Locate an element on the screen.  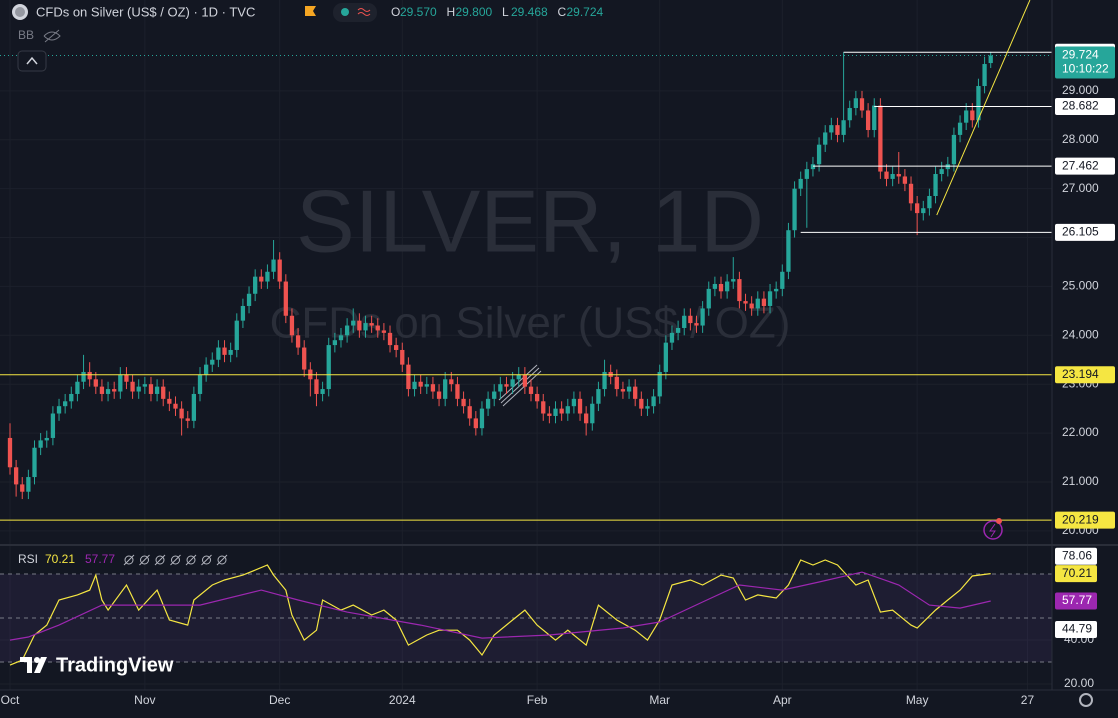
y-tick-label: 22.000 is located at coordinates (1080, 432).